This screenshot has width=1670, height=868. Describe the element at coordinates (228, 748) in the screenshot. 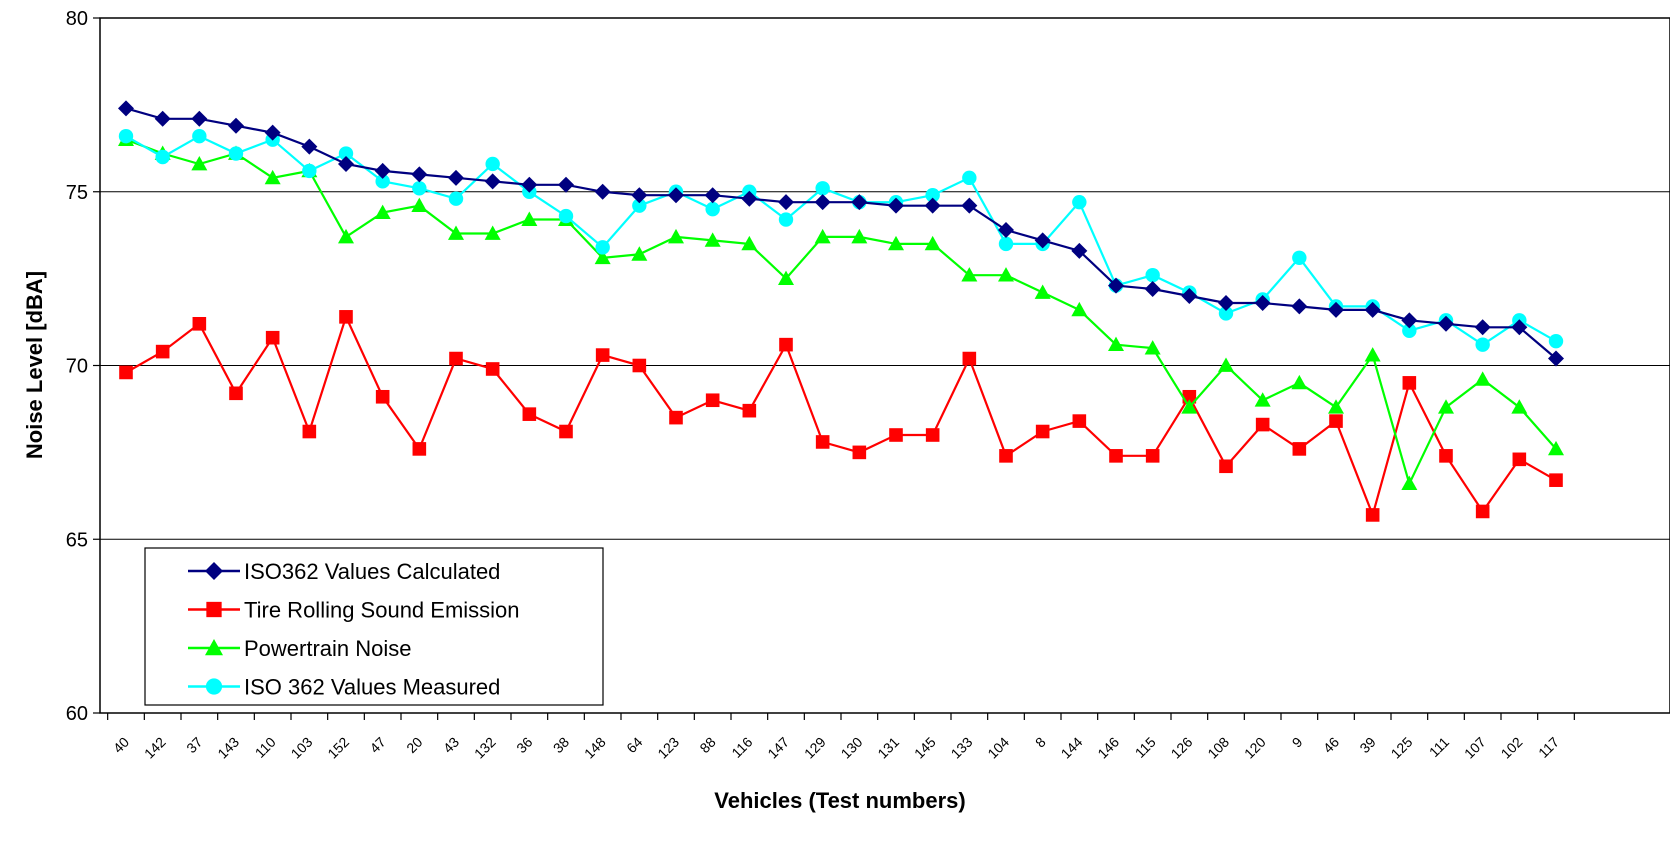

I see `x-tick-label-143: 143` at that location.